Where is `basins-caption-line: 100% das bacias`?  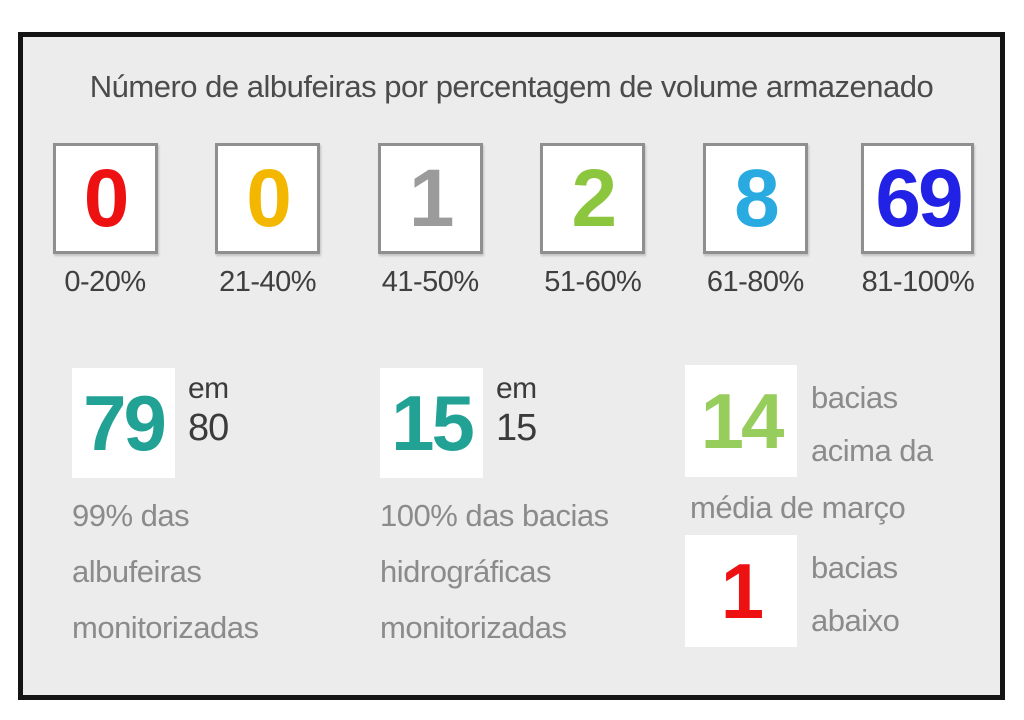 basins-caption-line: 100% das bacias is located at coordinates (494, 515).